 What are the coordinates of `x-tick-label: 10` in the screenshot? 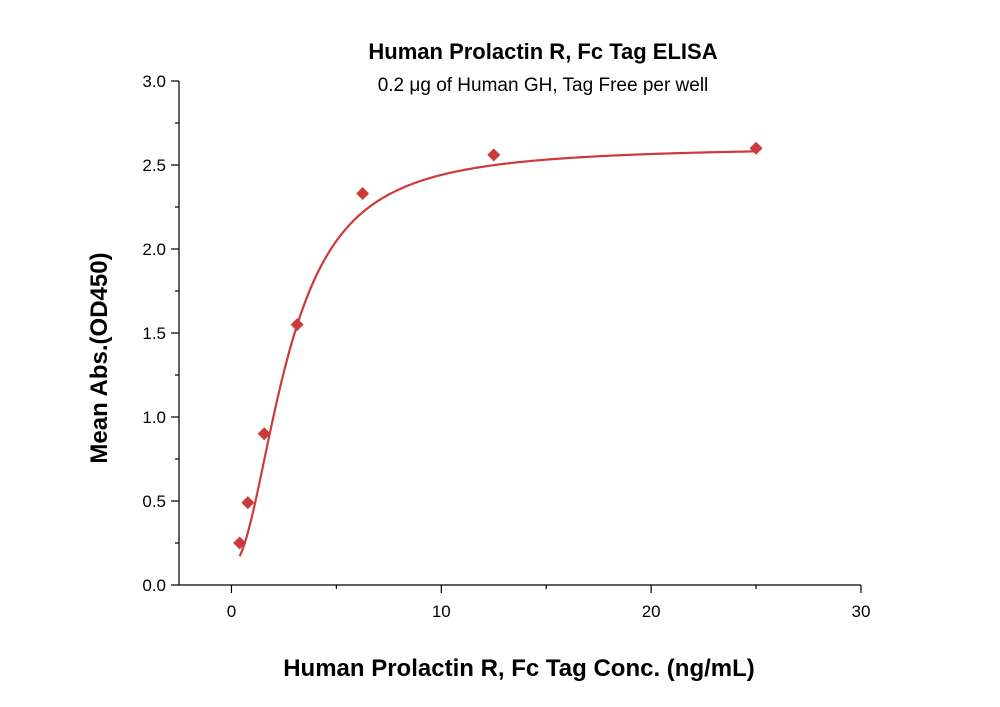 It's located at (441, 611).